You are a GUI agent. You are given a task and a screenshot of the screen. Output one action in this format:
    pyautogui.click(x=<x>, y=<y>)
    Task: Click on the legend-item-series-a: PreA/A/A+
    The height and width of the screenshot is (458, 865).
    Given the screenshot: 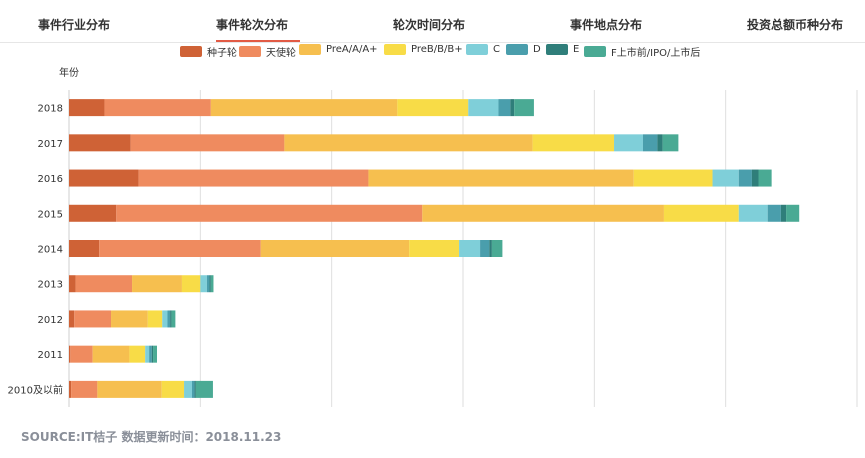 What is the action you would take?
    pyautogui.click(x=338, y=49)
    